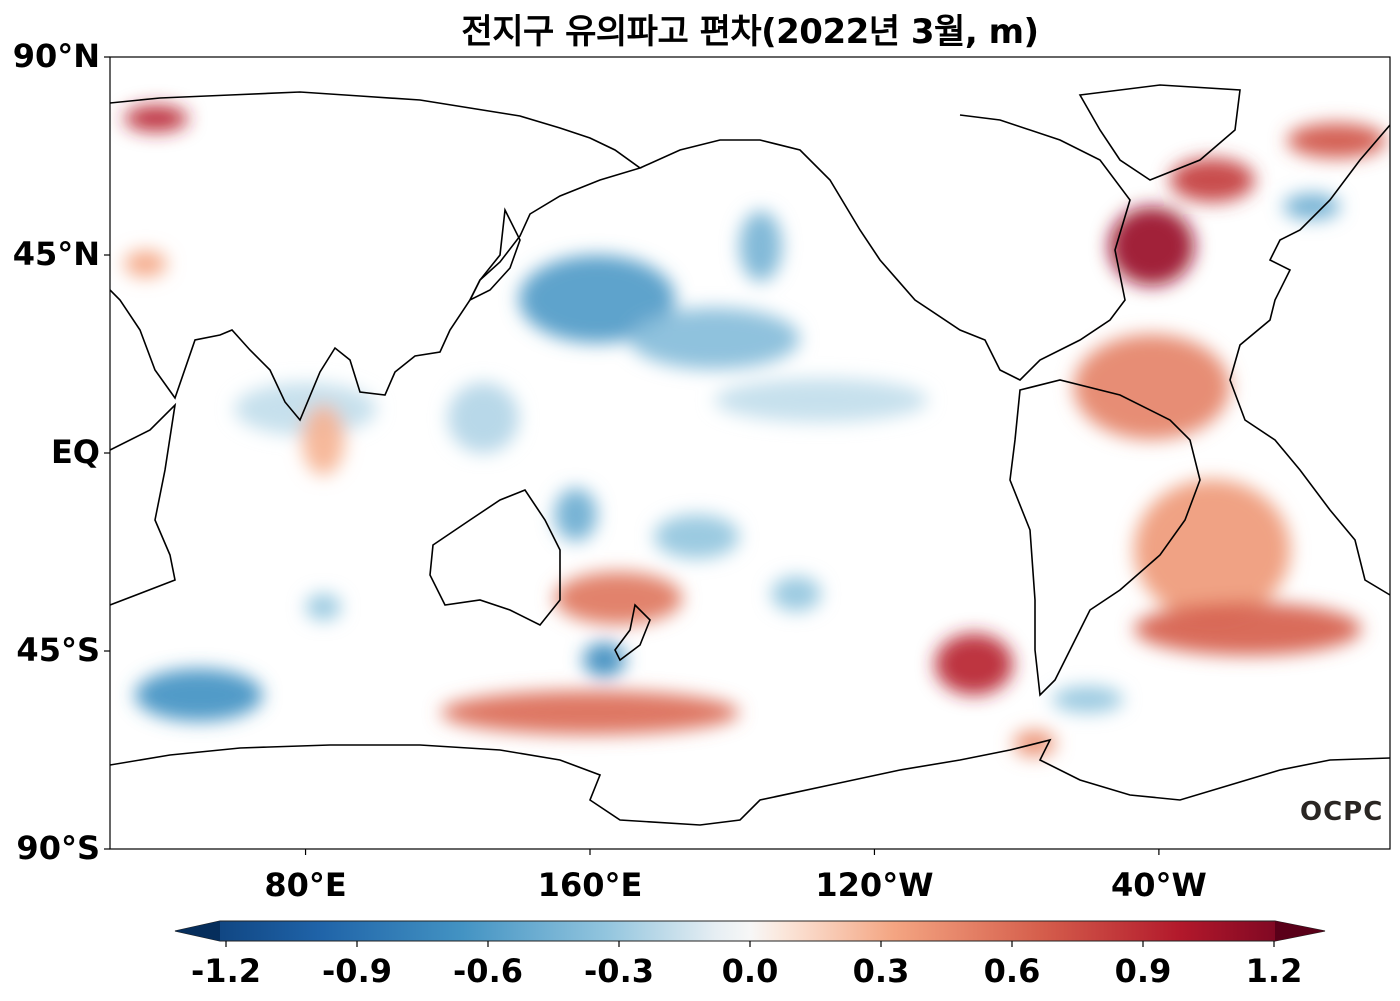 The height and width of the screenshot is (1001, 1400). What do you see at coordinates (1274, 971) in the screenshot?
I see `colorbar-tick-label: 1.2` at bounding box center [1274, 971].